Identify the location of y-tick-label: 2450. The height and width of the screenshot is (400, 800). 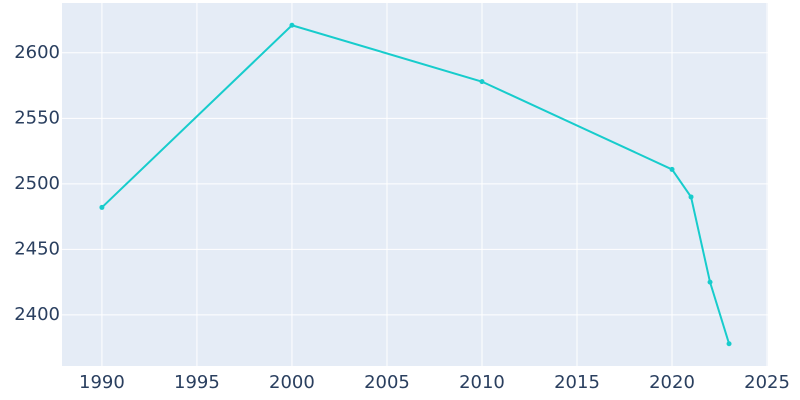
(37, 248).